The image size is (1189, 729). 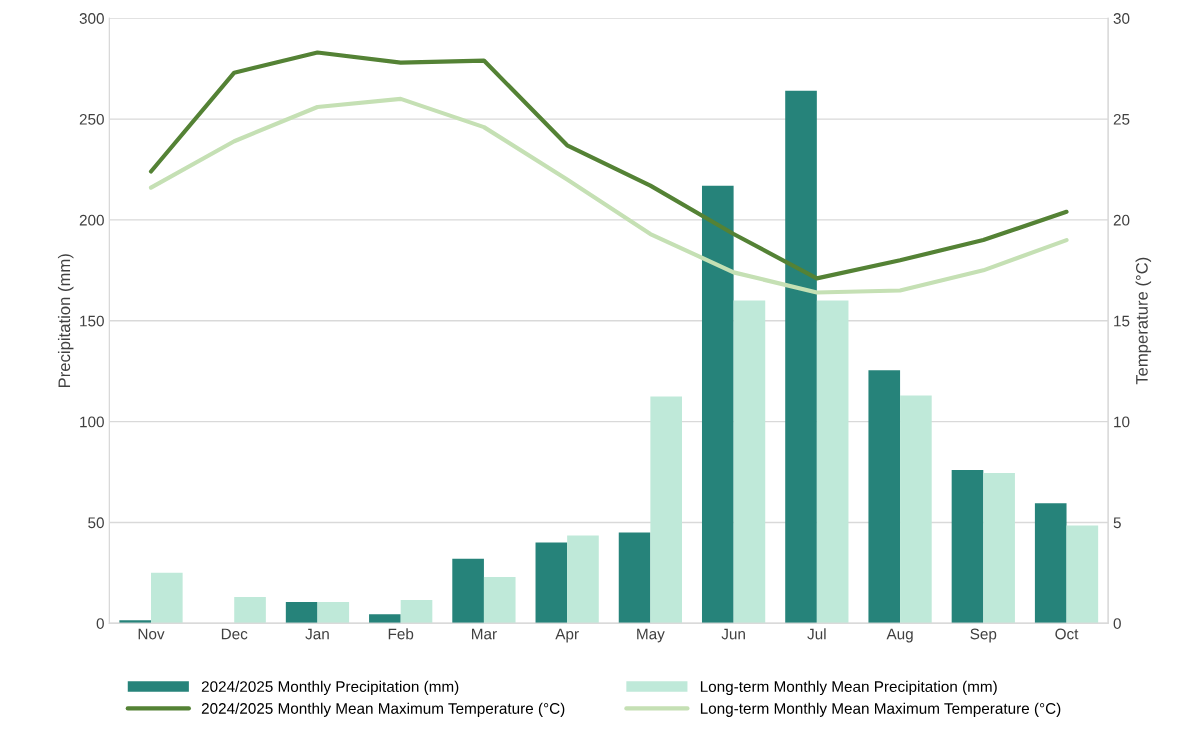 I want to click on y-tick-label: 150, so click(x=92, y=321).